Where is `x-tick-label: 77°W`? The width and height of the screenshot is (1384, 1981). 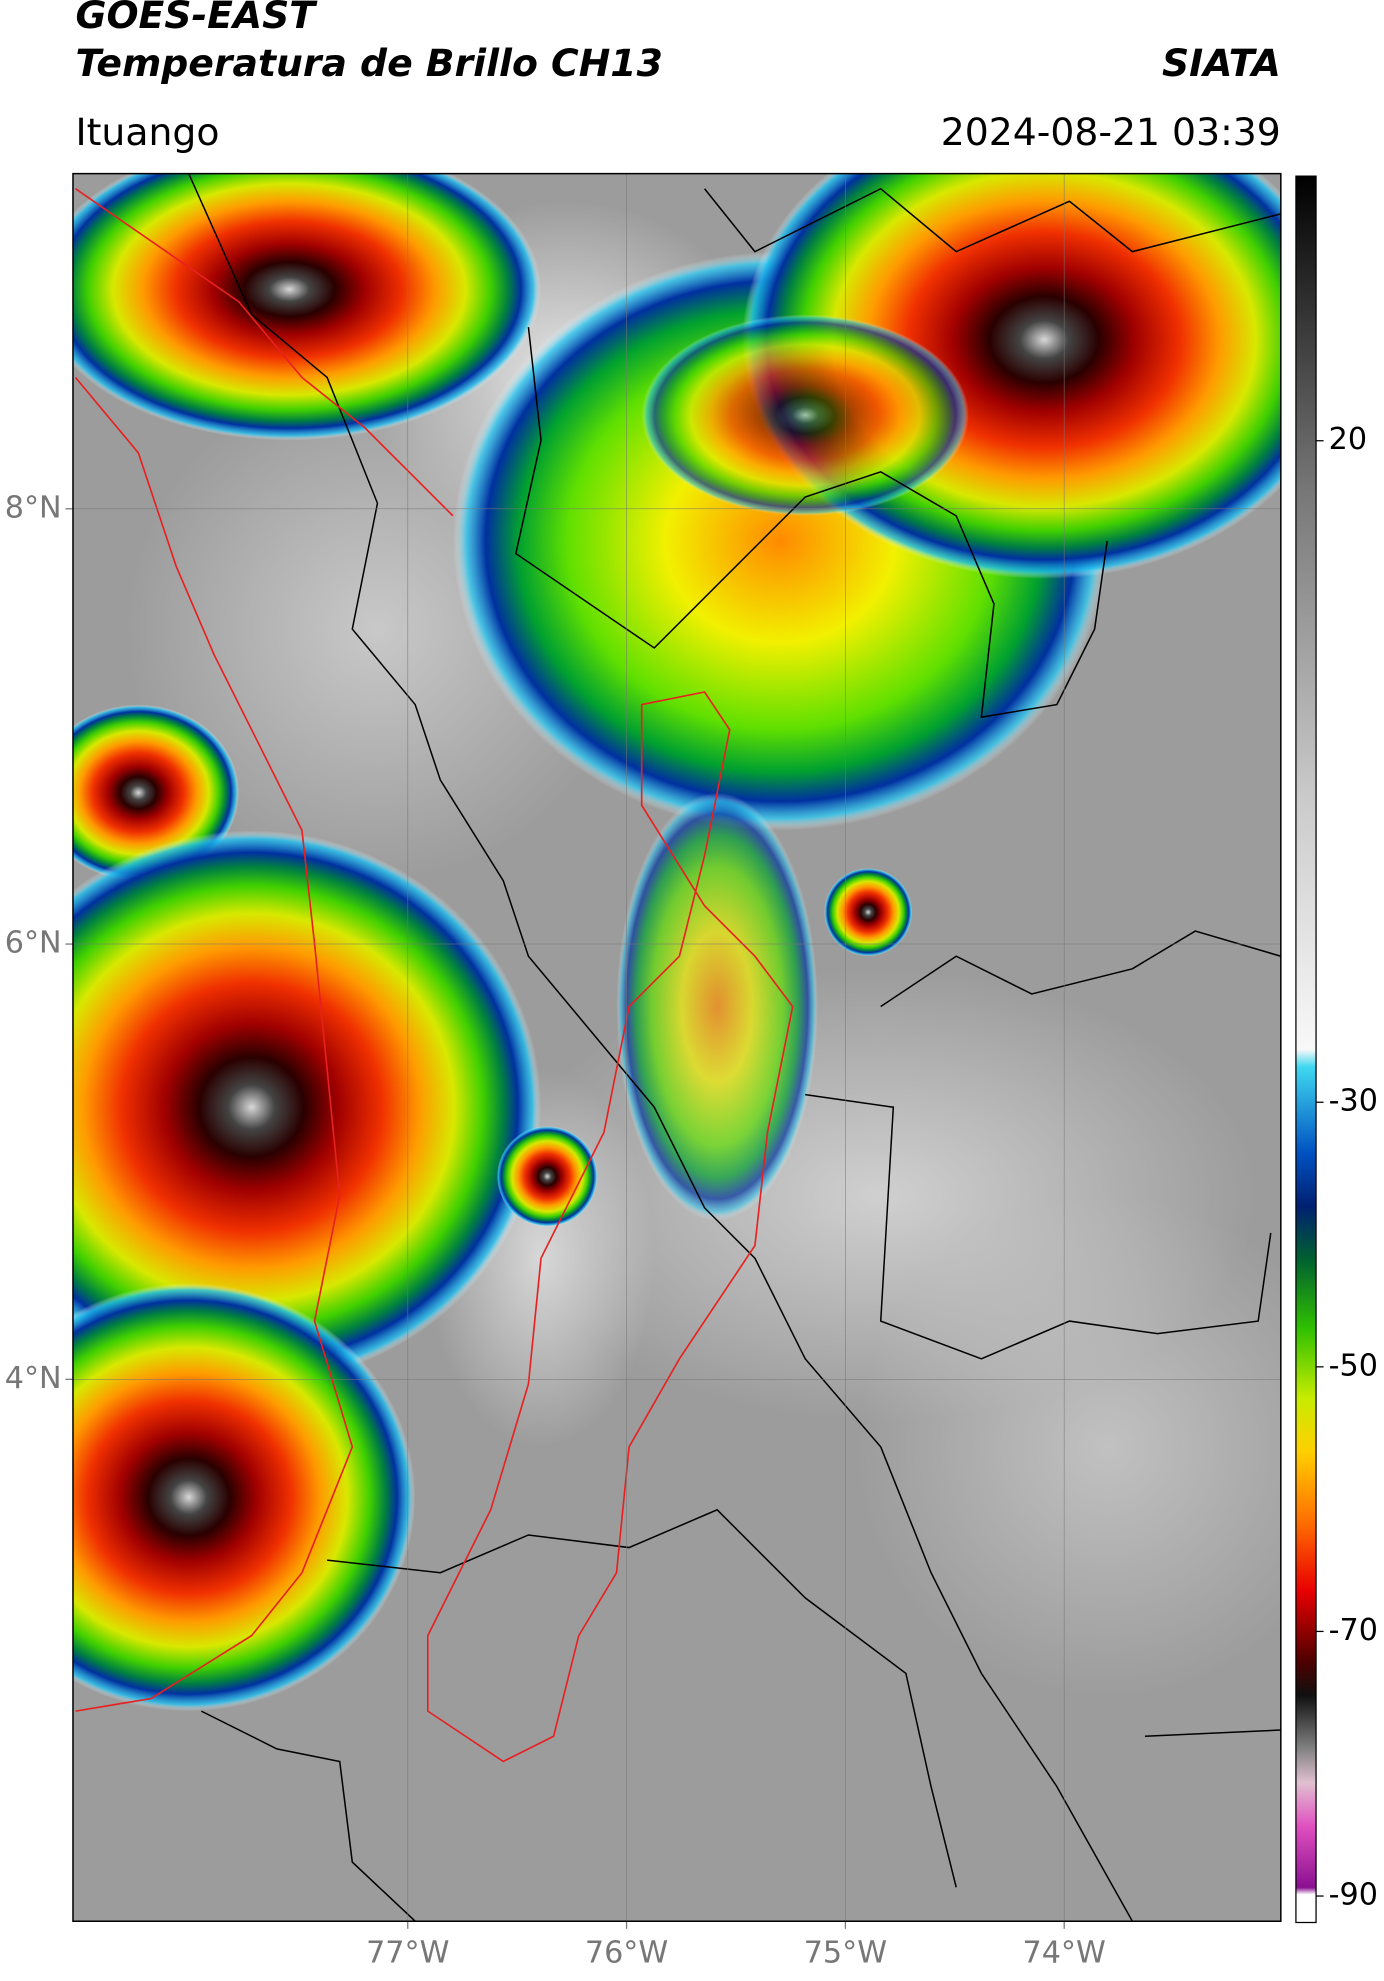
x-tick-label: 77°W is located at coordinates (407, 1952).